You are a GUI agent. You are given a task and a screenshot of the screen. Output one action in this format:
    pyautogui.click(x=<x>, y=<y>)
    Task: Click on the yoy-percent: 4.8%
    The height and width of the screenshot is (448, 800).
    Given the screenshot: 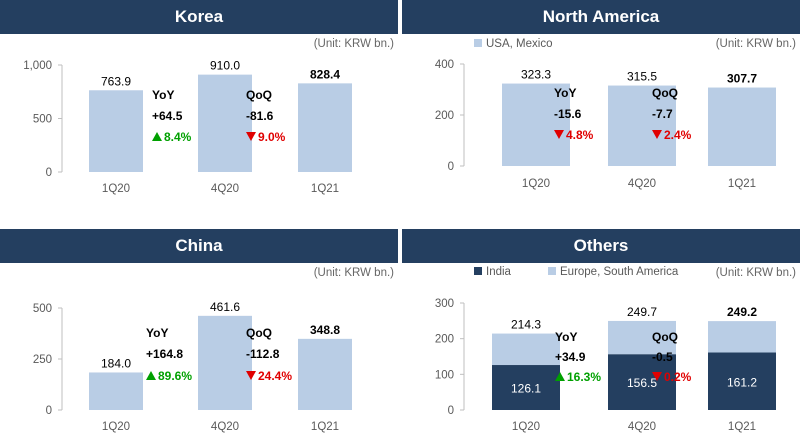 What is the action you would take?
    pyautogui.click(x=580, y=135)
    